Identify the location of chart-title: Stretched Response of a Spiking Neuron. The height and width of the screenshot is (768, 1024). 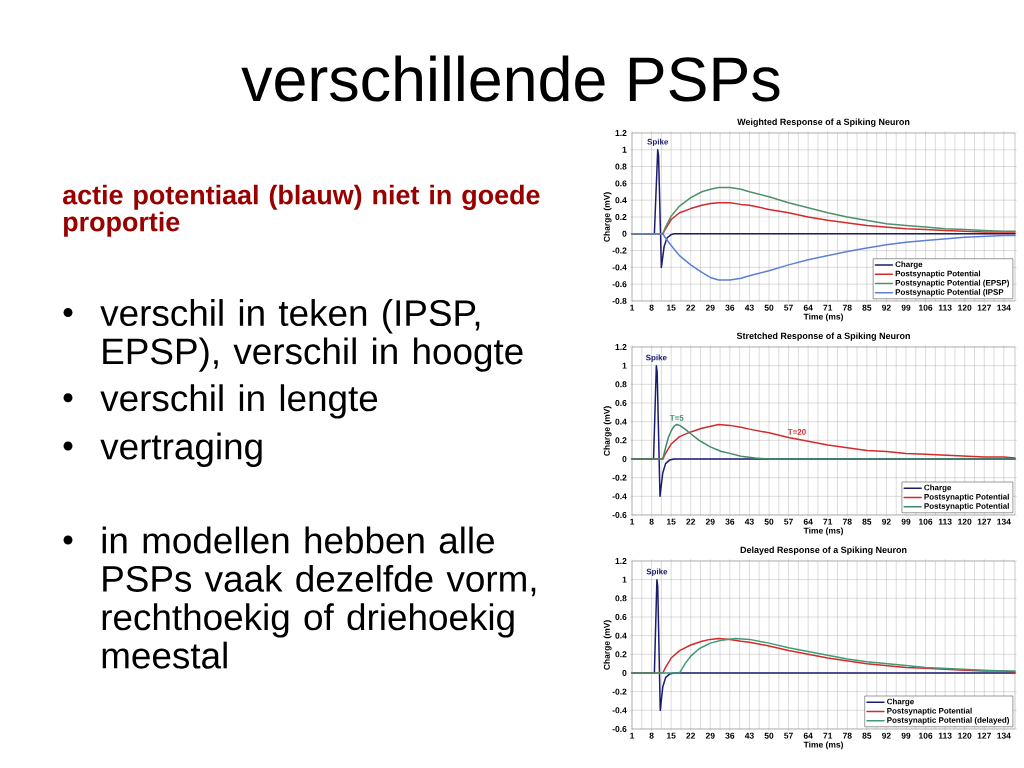
(823, 336).